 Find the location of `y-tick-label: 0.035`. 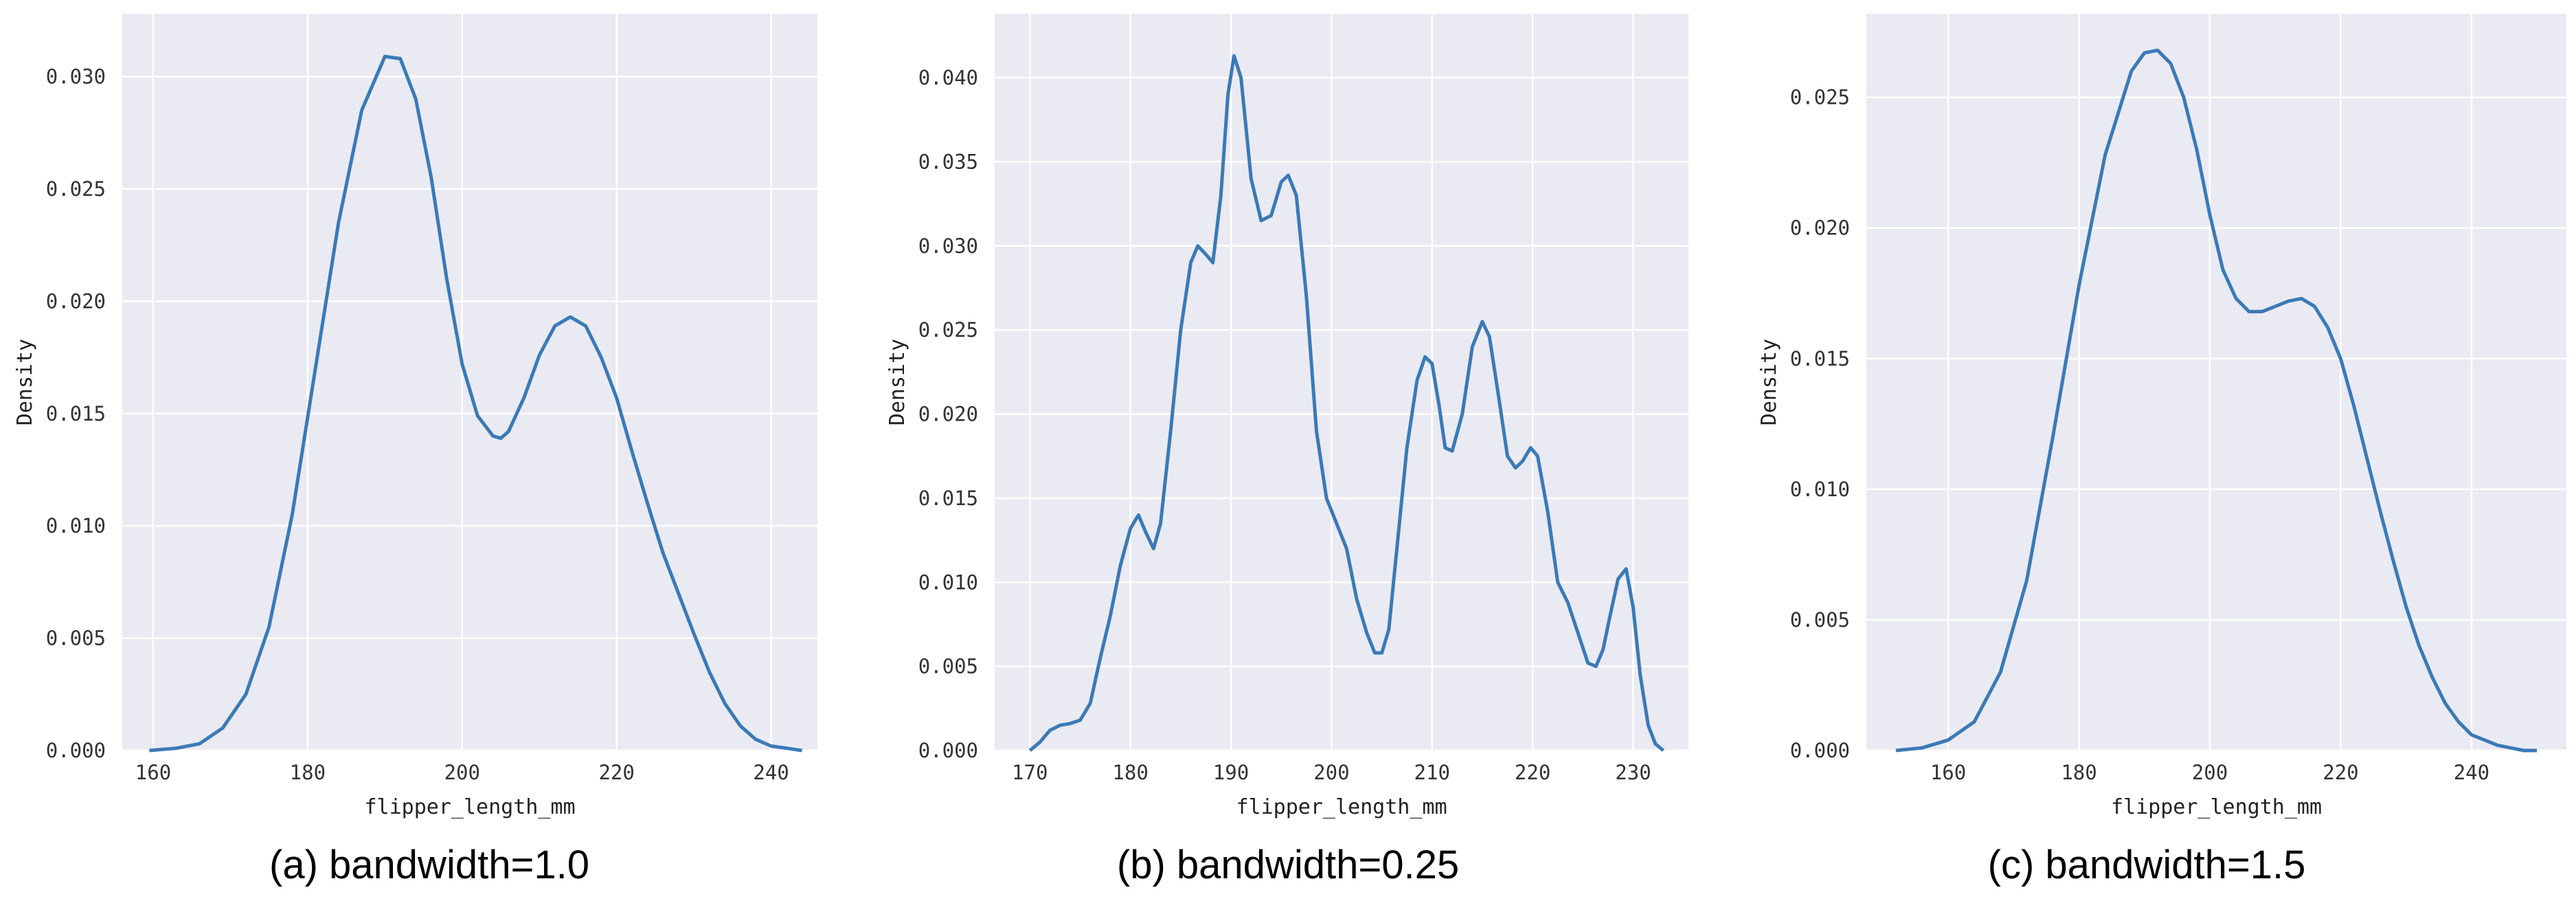

y-tick-label: 0.035 is located at coordinates (948, 161).